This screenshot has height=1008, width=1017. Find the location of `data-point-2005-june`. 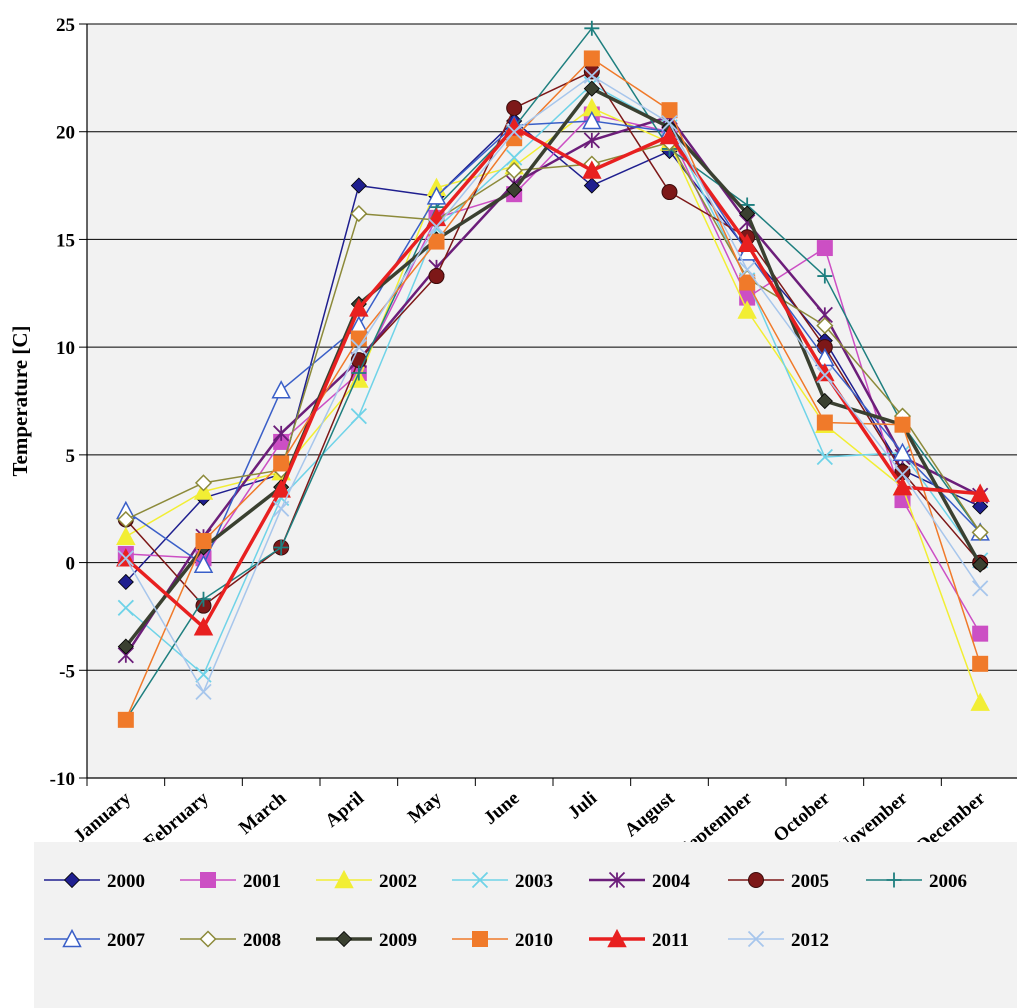

data-point-2005-june is located at coordinates (514, 108).